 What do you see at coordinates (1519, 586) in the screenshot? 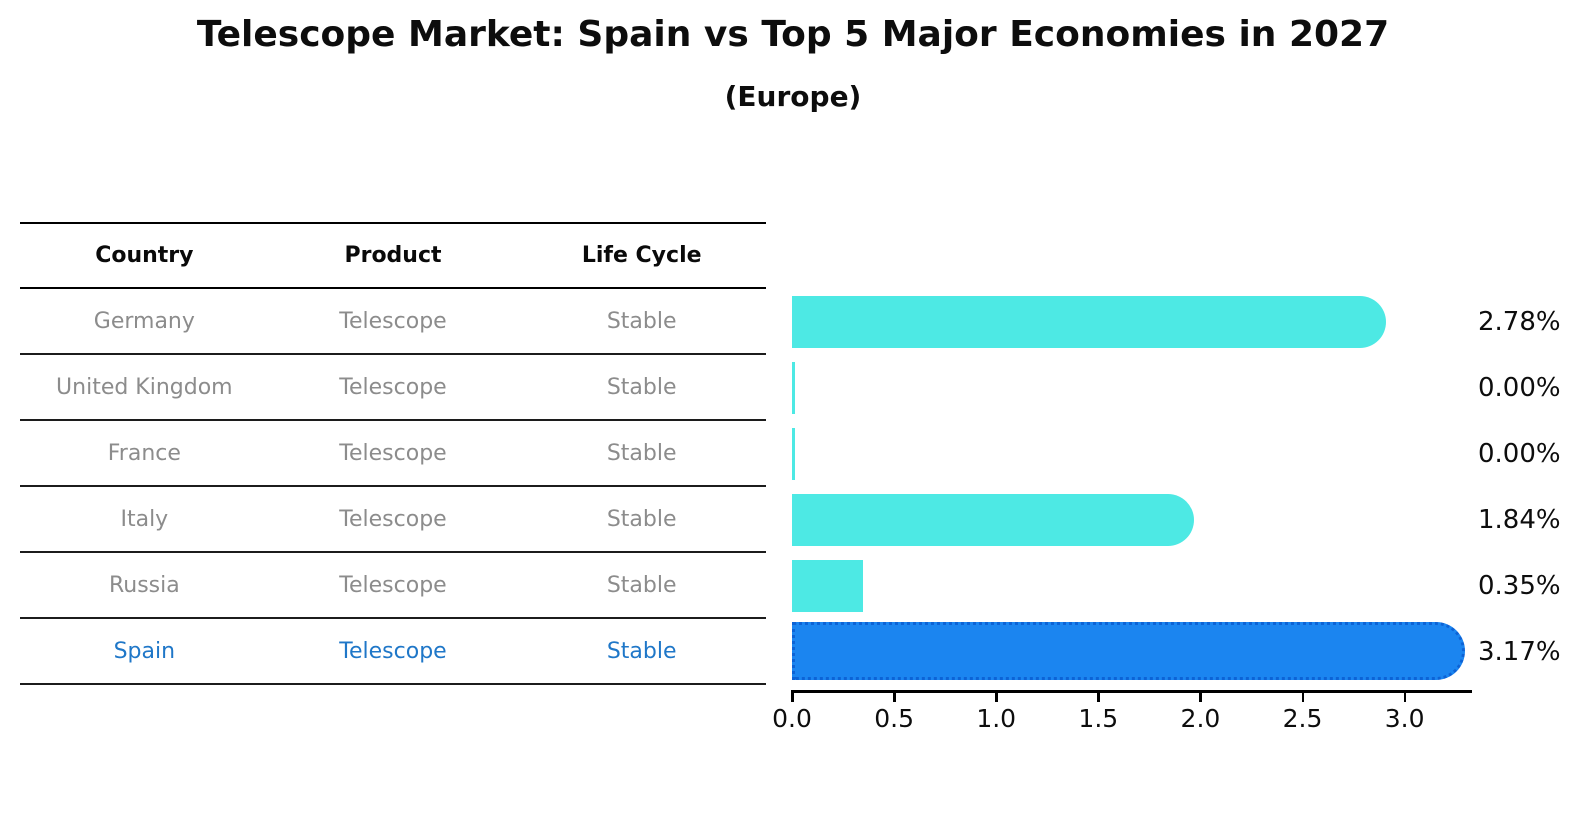
I see `bar-value-label: 0.35%` at bounding box center [1519, 586].